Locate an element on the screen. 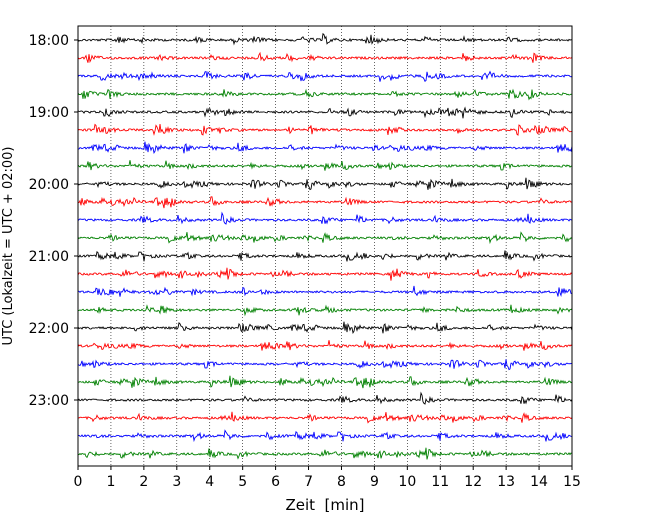 Image resolution: width=650 pixels, height=520 pixels. x-tick-label: 15 is located at coordinates (572, 482).